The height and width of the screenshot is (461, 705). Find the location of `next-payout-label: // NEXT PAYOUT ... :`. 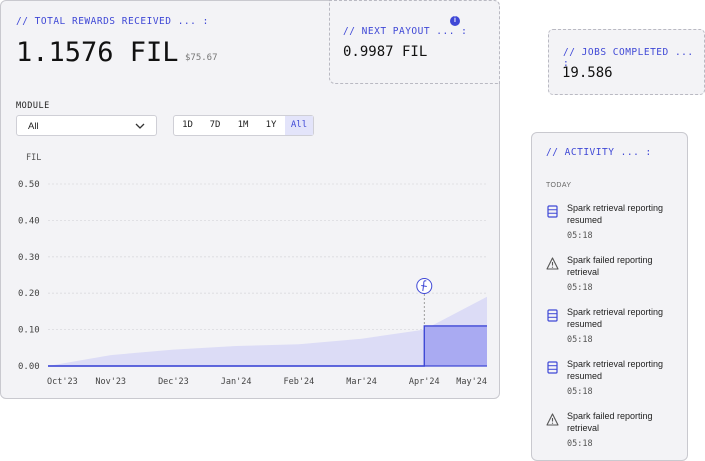

next-payout-label: // NEXT PAYOUT ... : is located at coordinates (405, 31).